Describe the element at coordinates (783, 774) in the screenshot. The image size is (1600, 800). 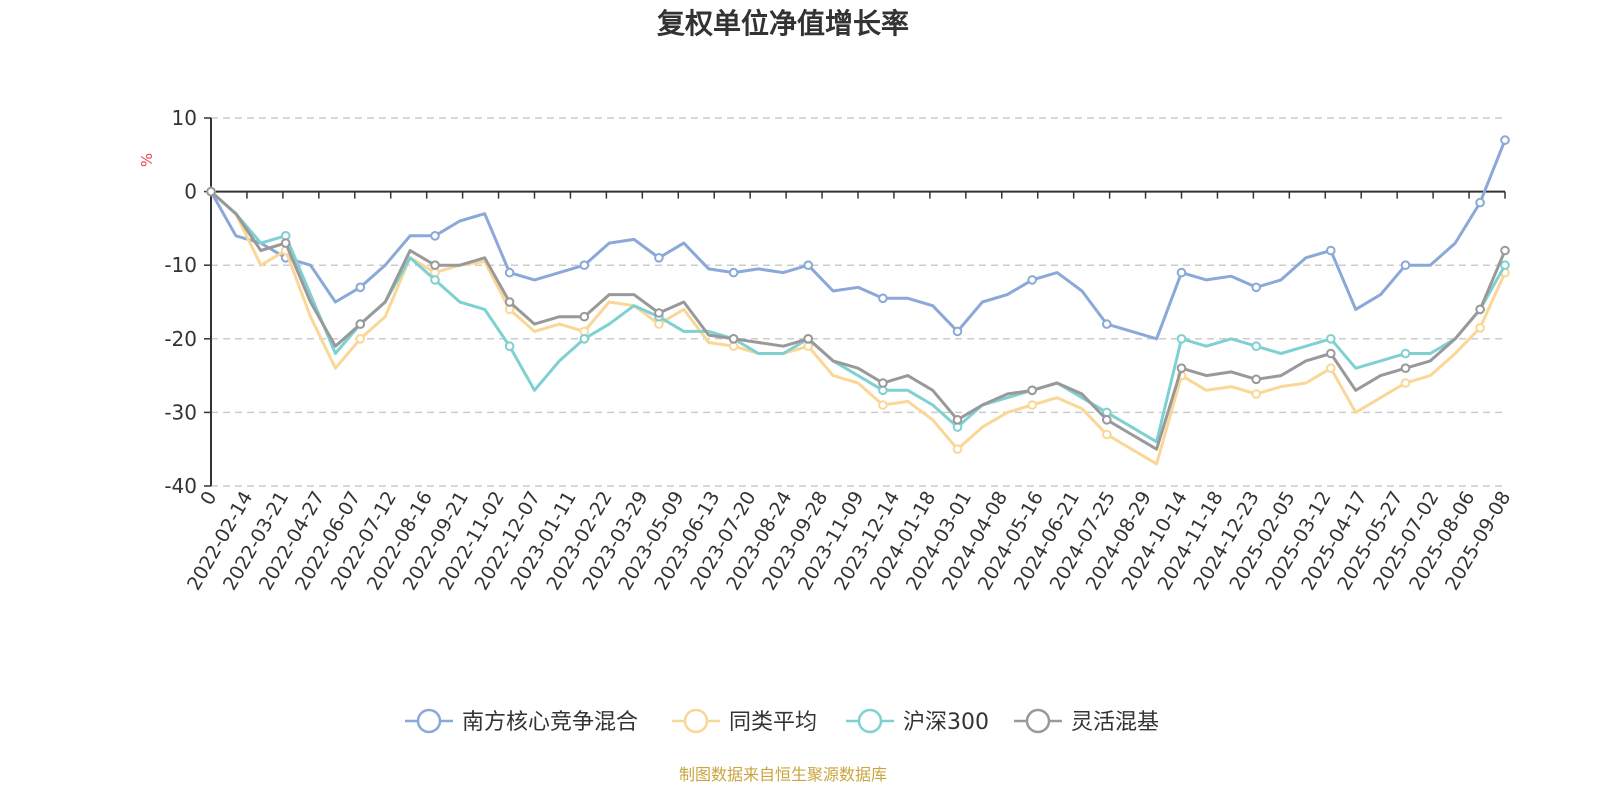
I see `data-source-note: 制图数据来自恒生聚源数据库` at that location.